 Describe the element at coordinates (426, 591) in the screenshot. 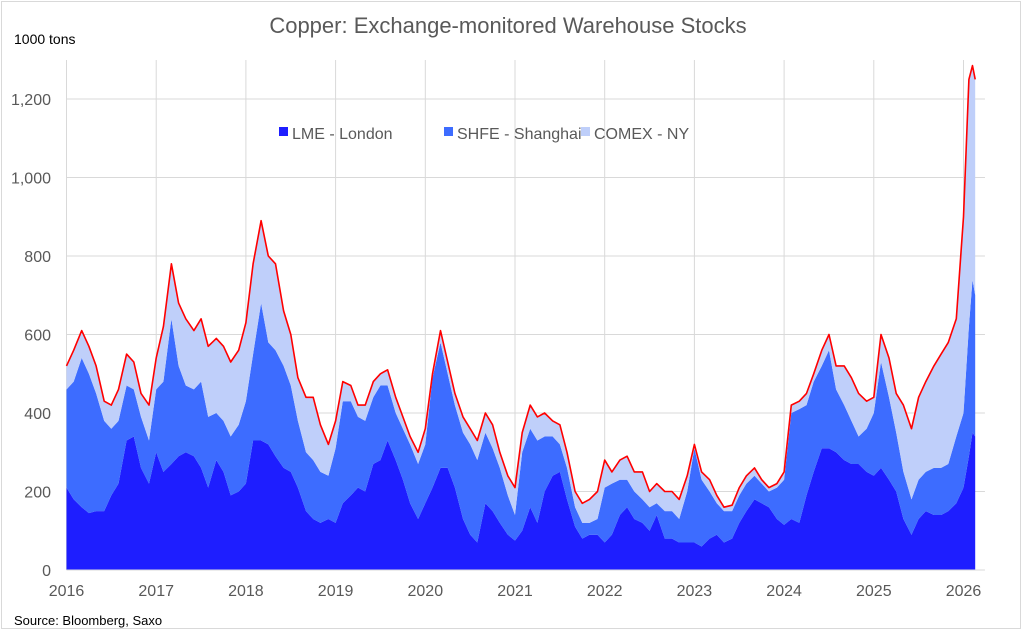

I see `x-tick-label: 2020` at that location.